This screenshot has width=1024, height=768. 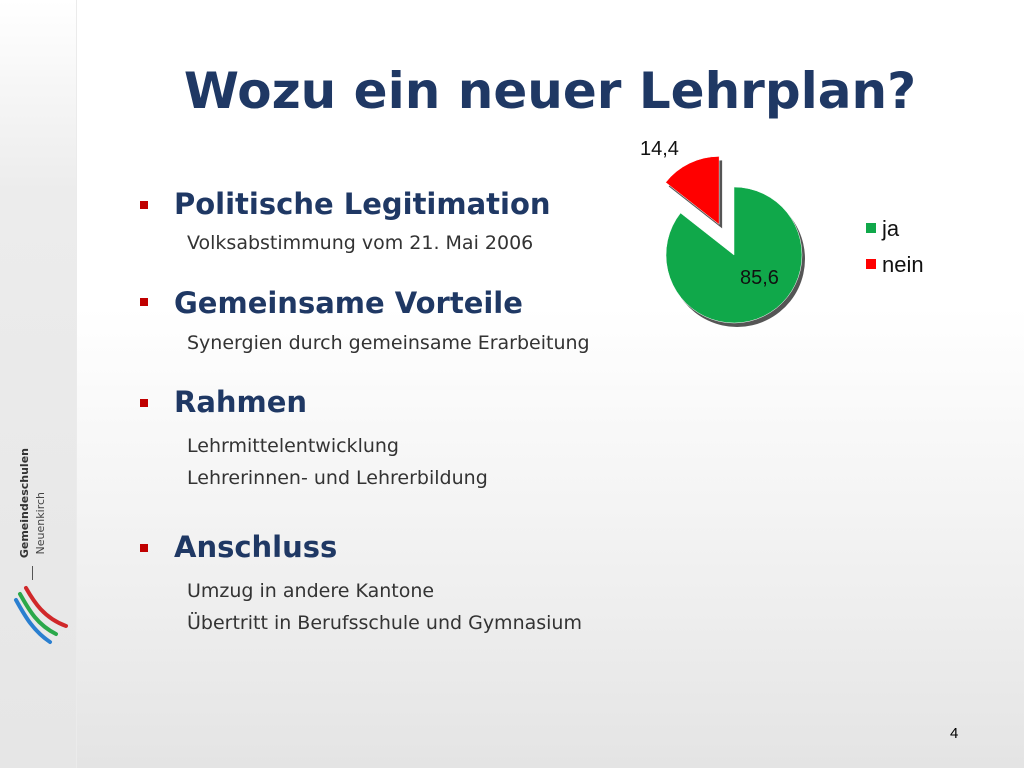 What do you see at coordinates (890, 228) in the screenshot?
I see `legend-label-ja: ja` at bounding box center [890, 228].